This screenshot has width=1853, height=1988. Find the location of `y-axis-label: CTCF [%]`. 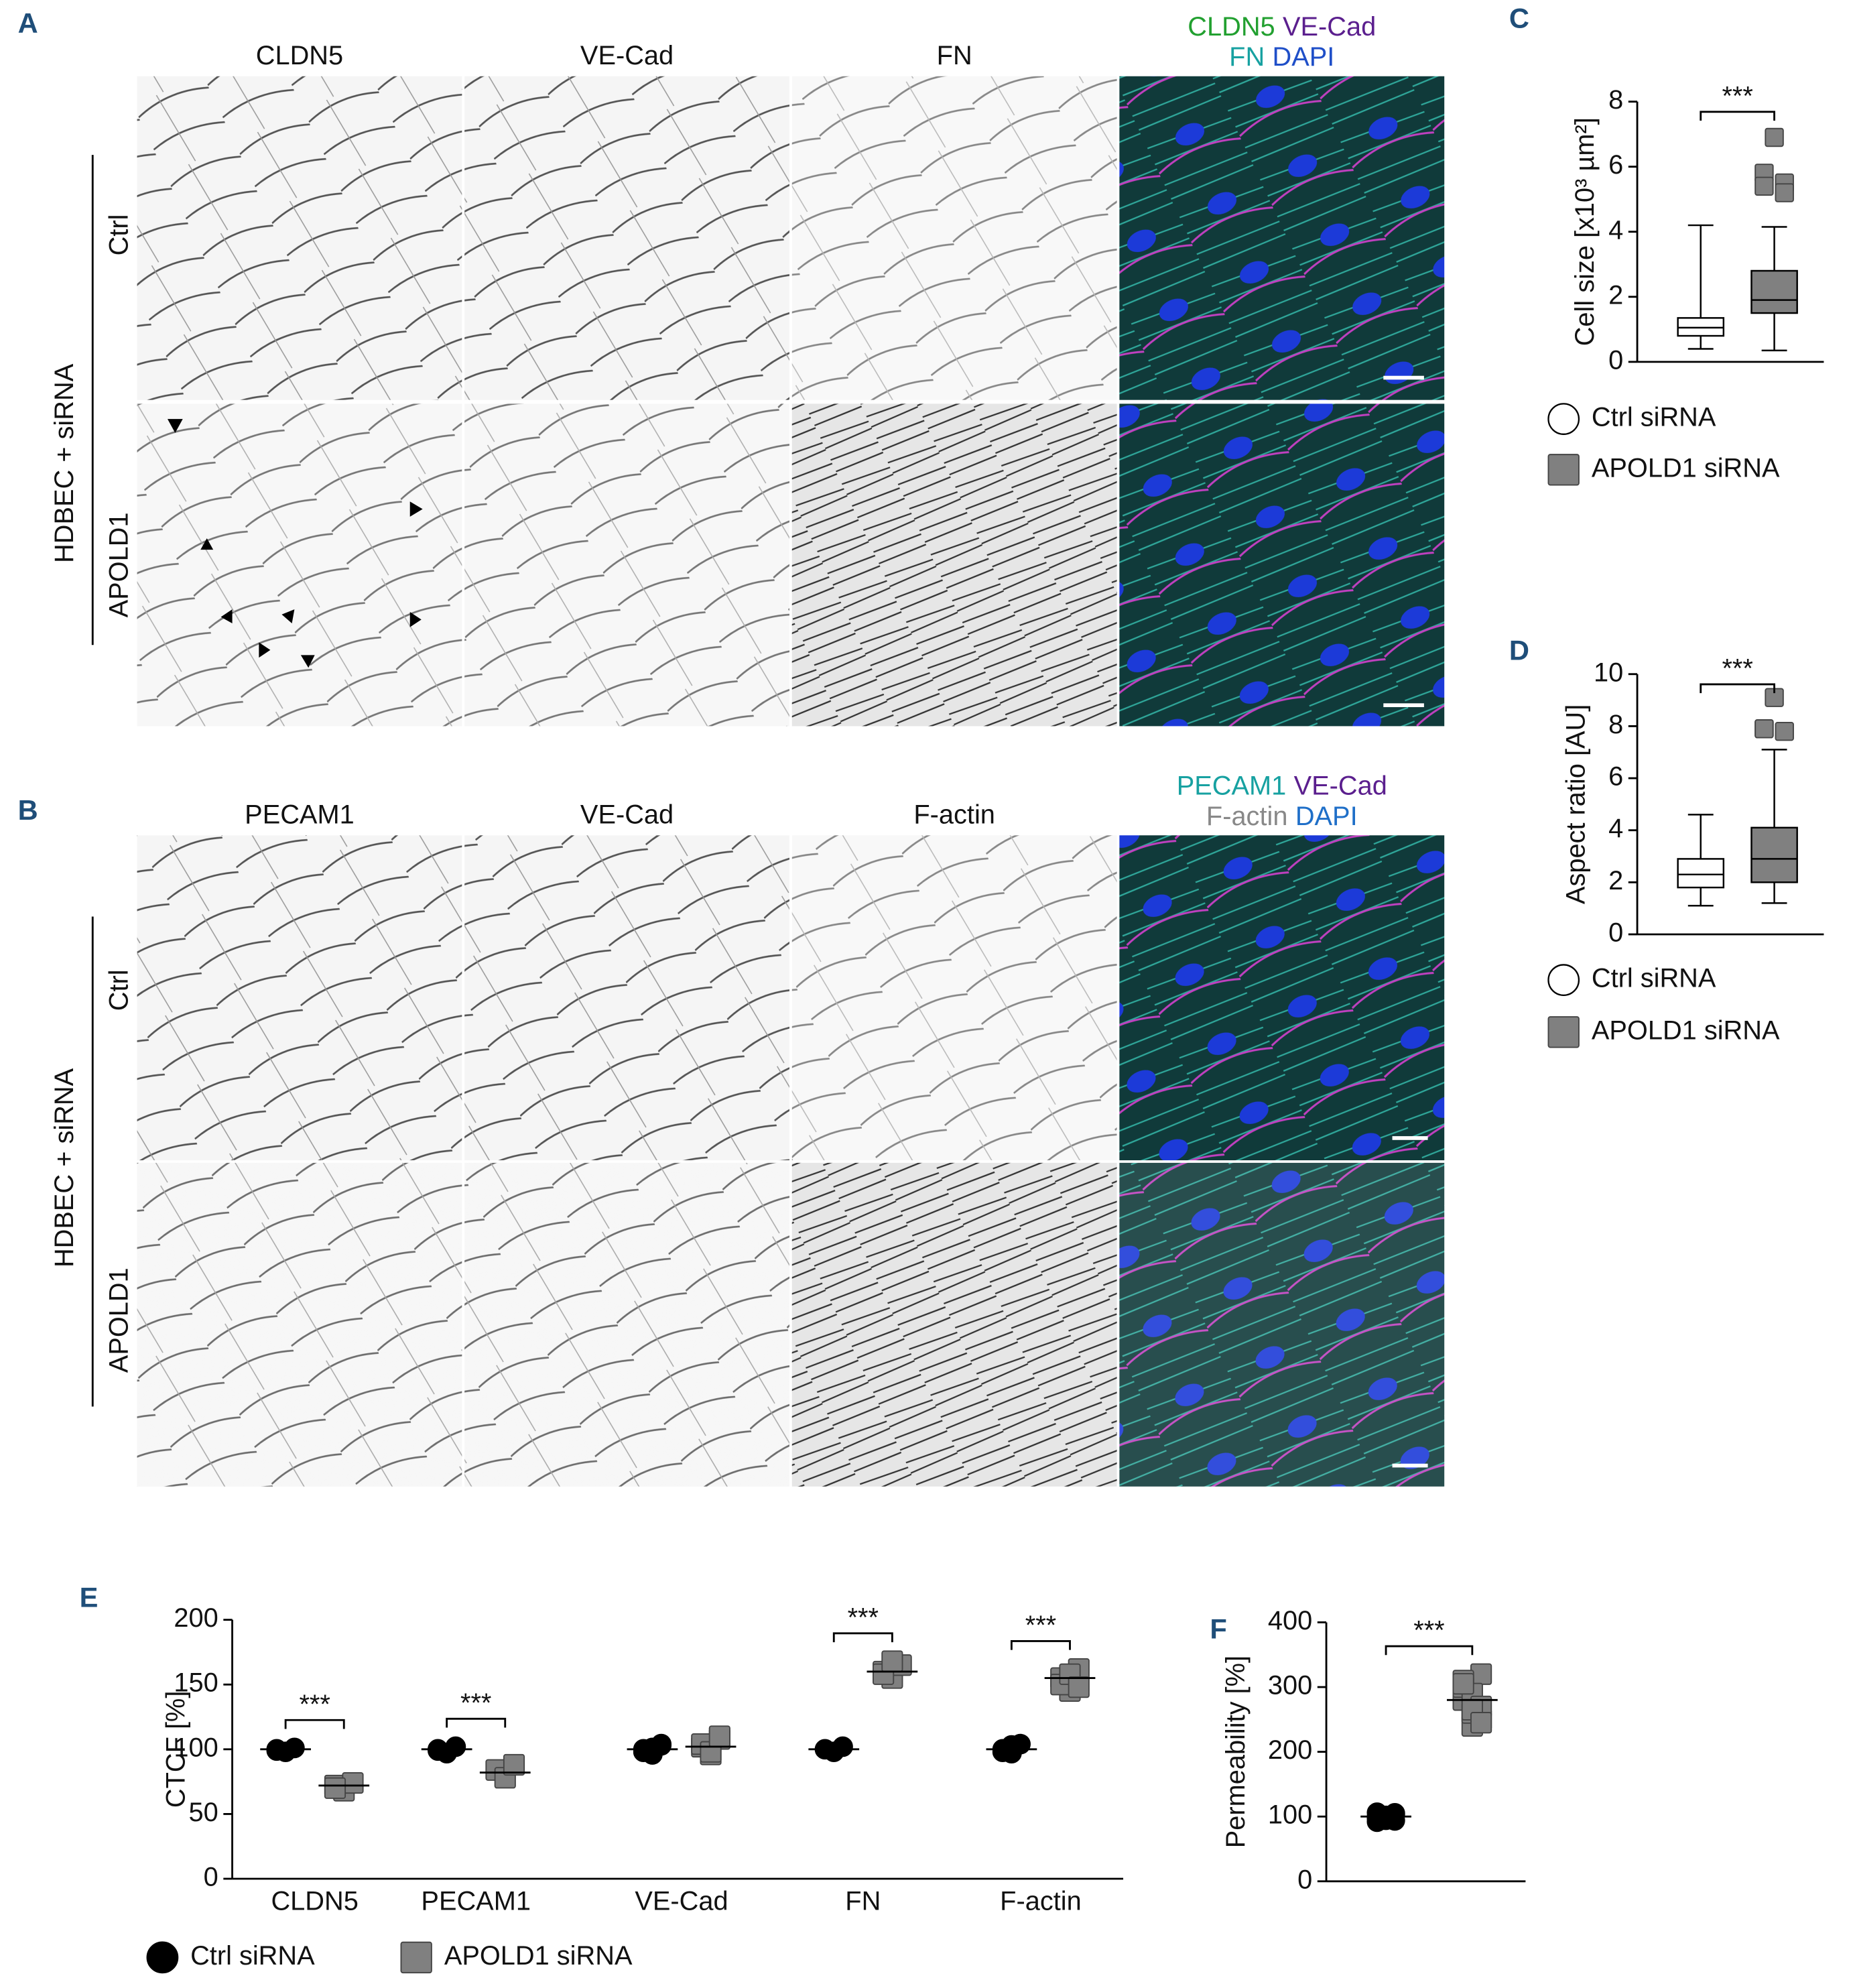

y-axis-label: CTCF [%] is located at coordinates (177, 1750).